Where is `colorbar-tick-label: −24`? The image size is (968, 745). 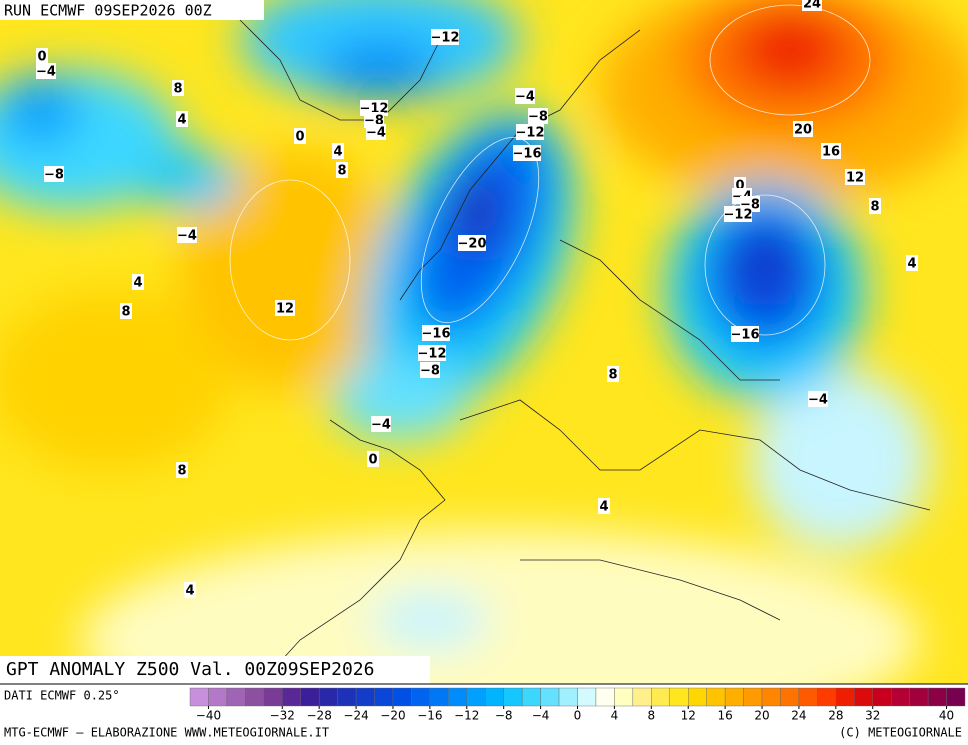
colorbar-tick-label: −24 is located at coordinates (355, 716).